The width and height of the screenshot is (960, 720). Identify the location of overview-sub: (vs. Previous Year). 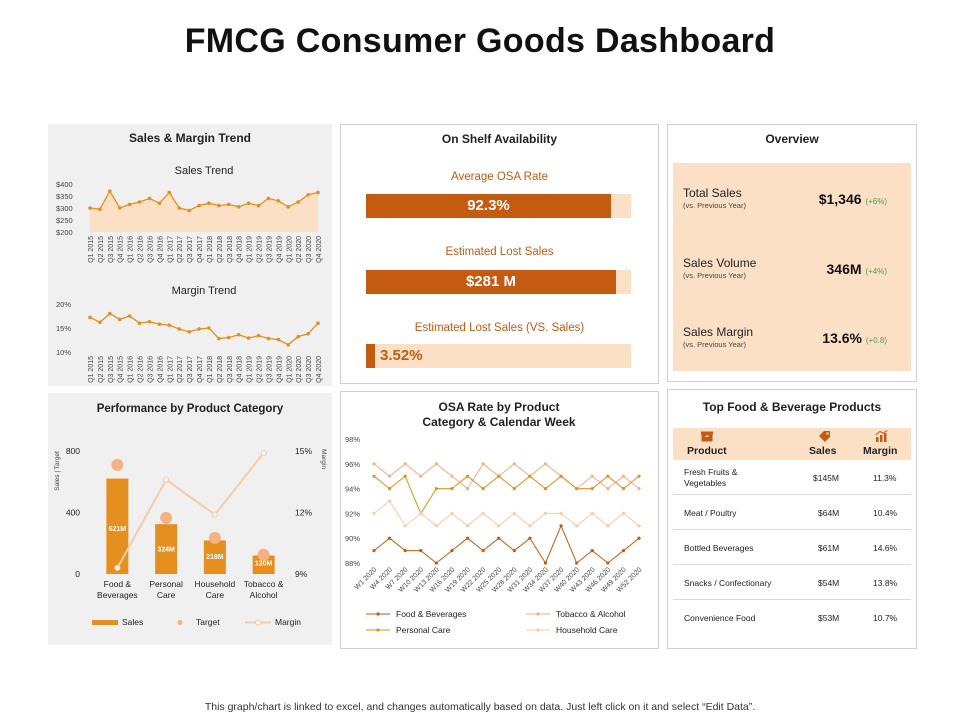
(714, 205).